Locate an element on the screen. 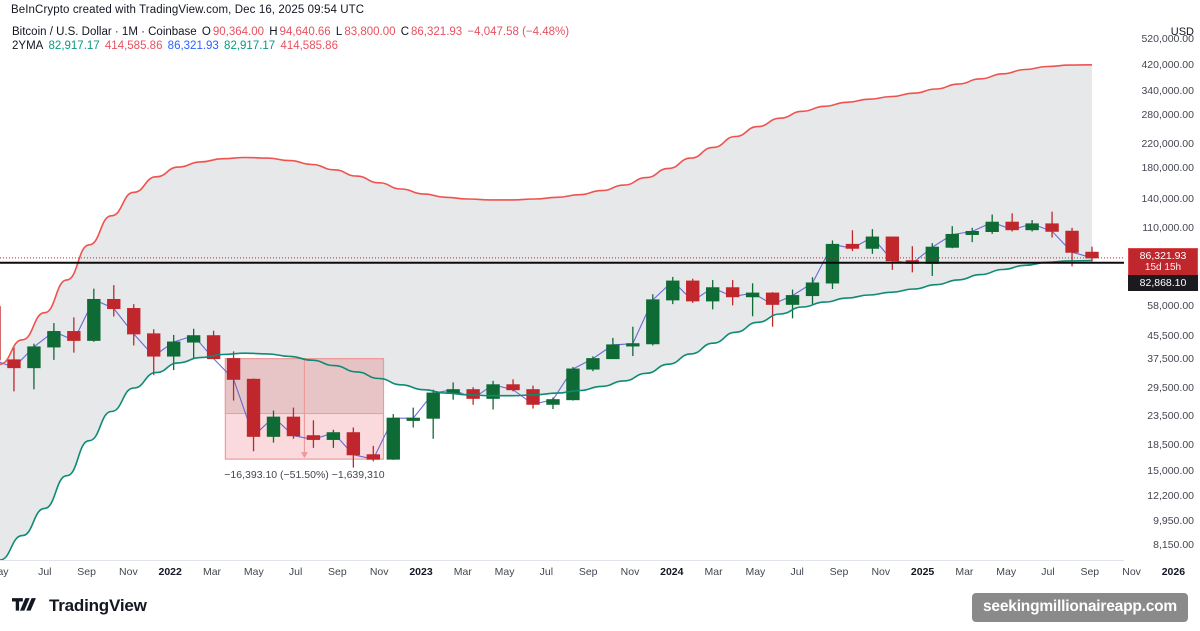 This screenshot has width=1200, height=631. price-tick: 280,000.00 is located at coordinates (1167, 114).